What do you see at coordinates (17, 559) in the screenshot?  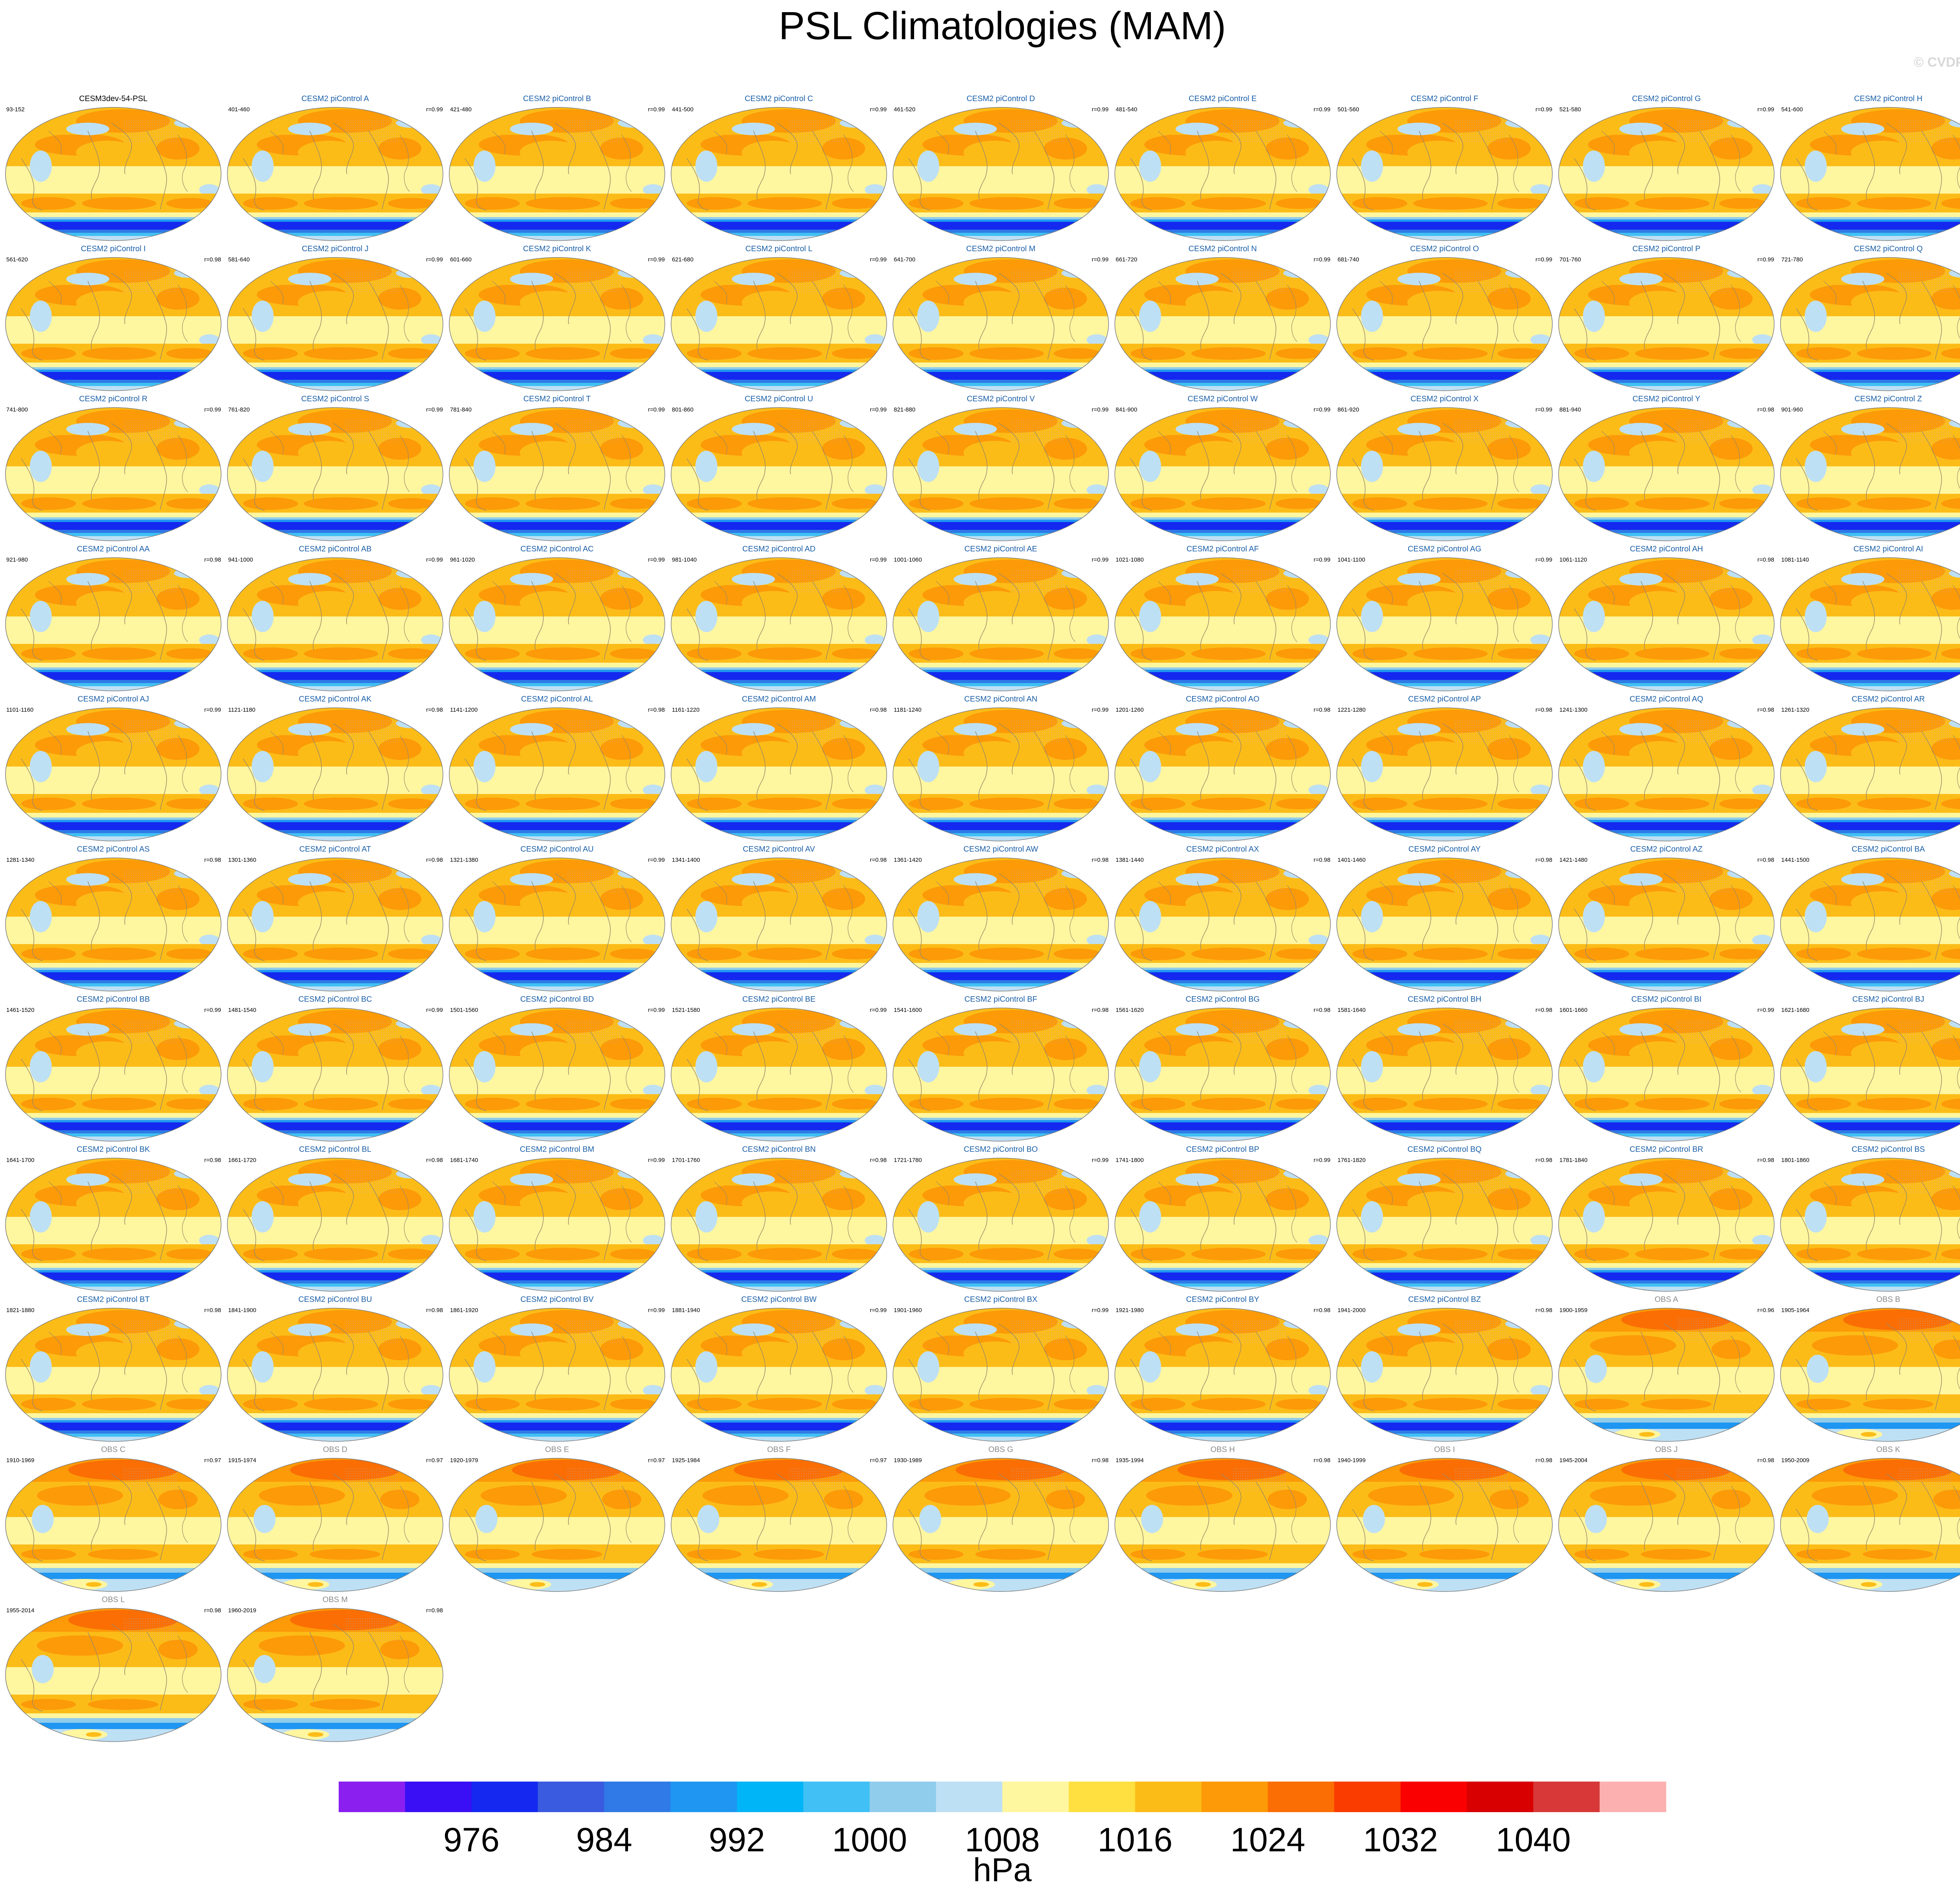 I see `panel-years: 921-980` at bounding box center [17, 559].